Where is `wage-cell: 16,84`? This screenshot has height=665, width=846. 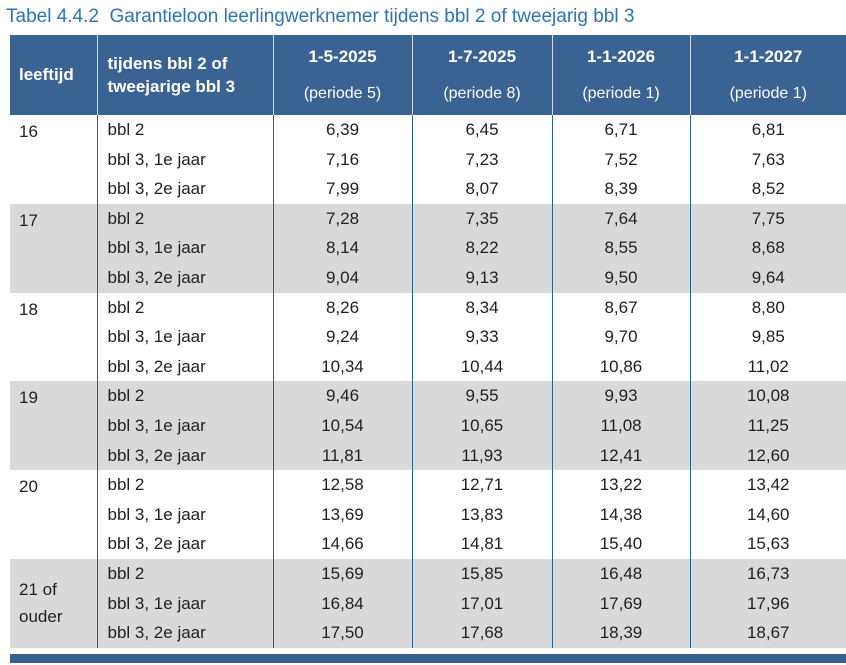
wage-cell: 16,84 is located at coordinates (342, 603).